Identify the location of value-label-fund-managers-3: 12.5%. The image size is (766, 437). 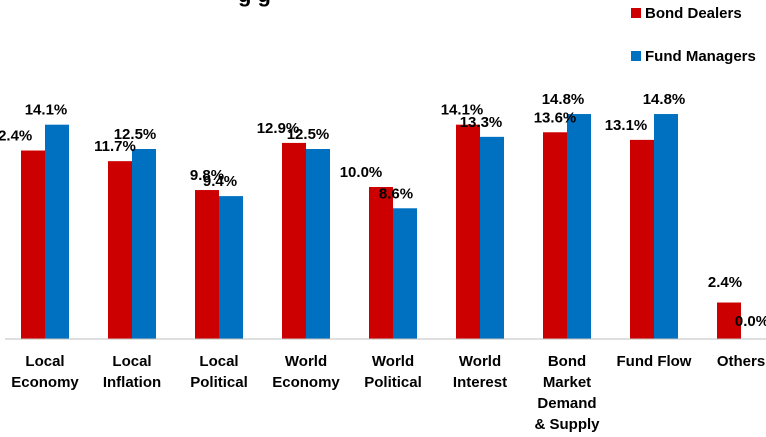
(308, 134).